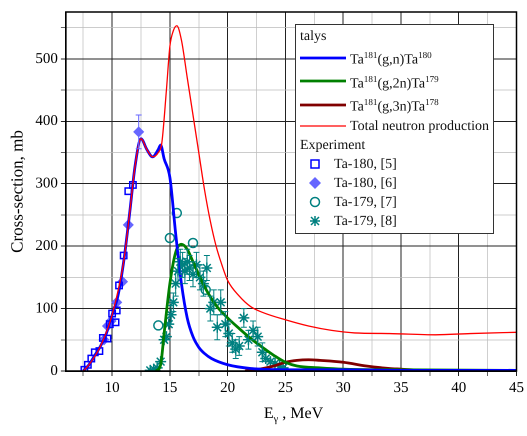  I want to click on legend-label: Ta$^{181}$(g,2n)Ta$^{179}$, so click(394, 83).